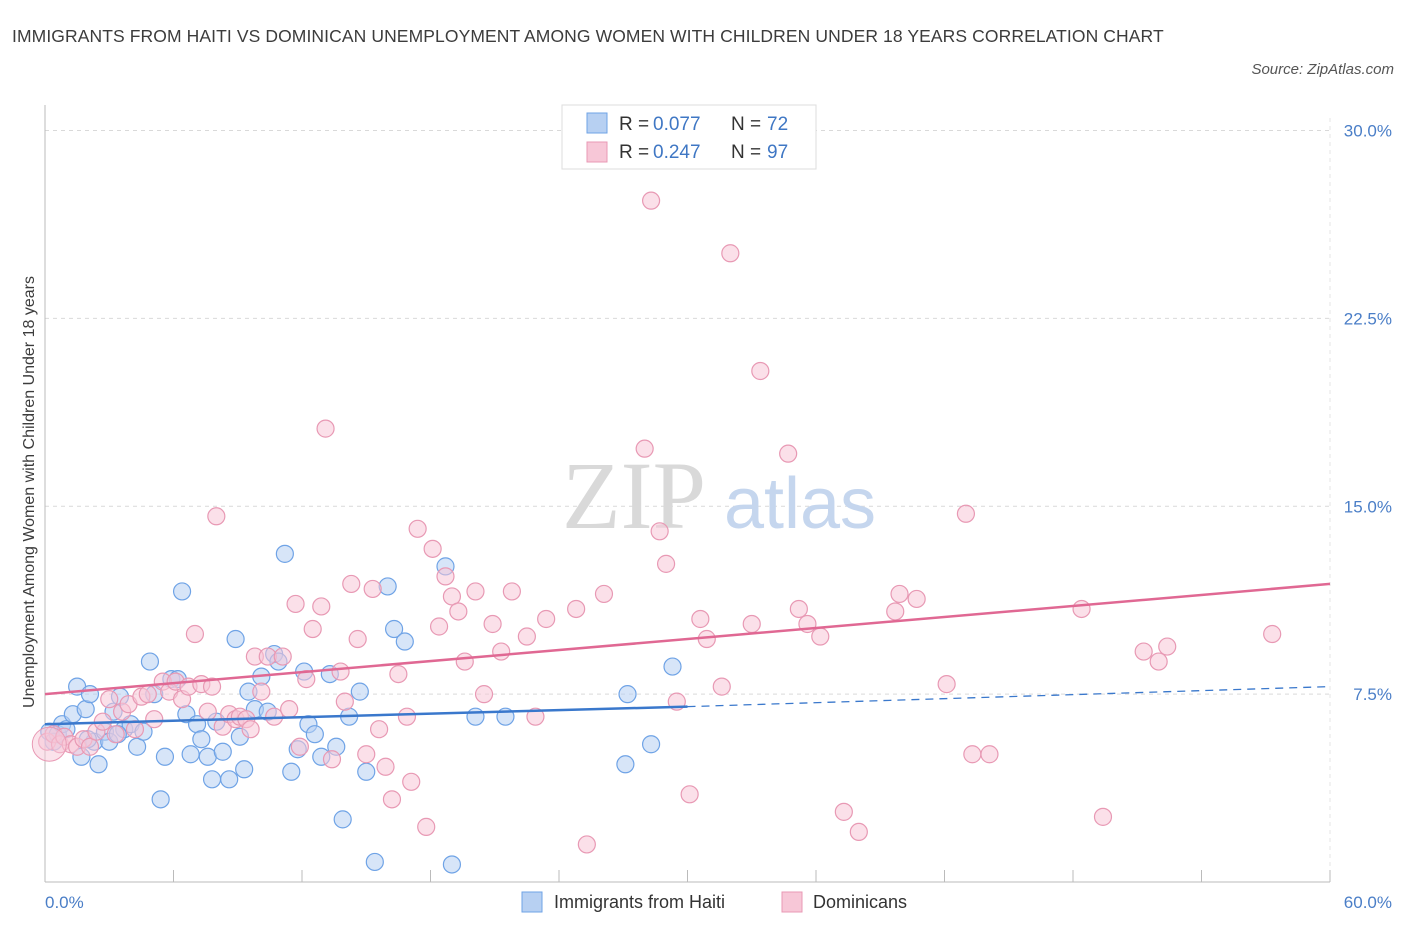  Describe the element at coordinates (597, 152) in the screenshot. I see `legend-swatch-dominicans` at that location.